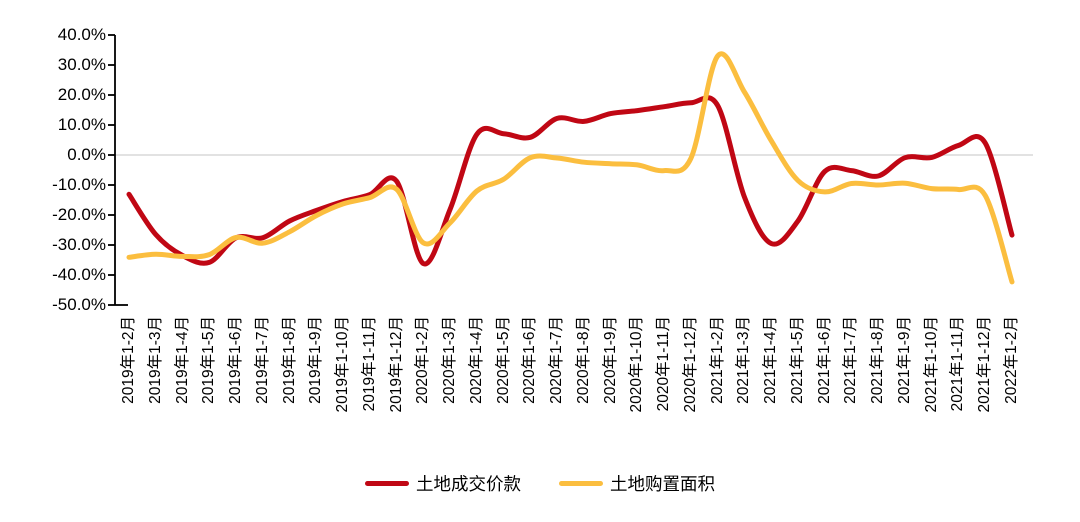 The width and height of the screenshot is (1080, 522). I want to click on legend-label: 土地成交价款, so click(468, 484).